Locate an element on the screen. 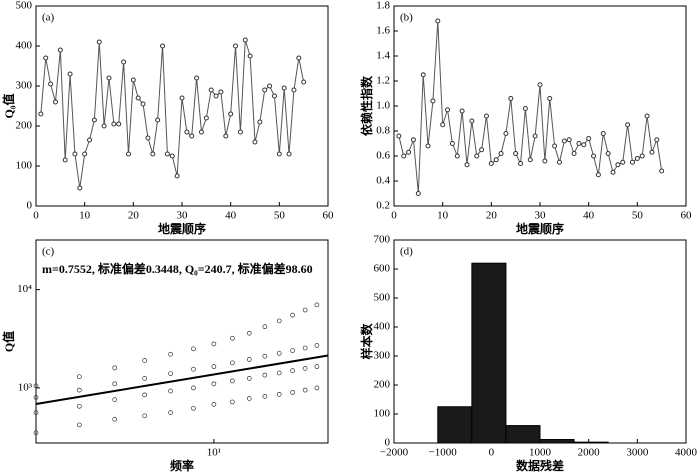  y-axis-label: Q₀值 is located at coordinates (8, 106).